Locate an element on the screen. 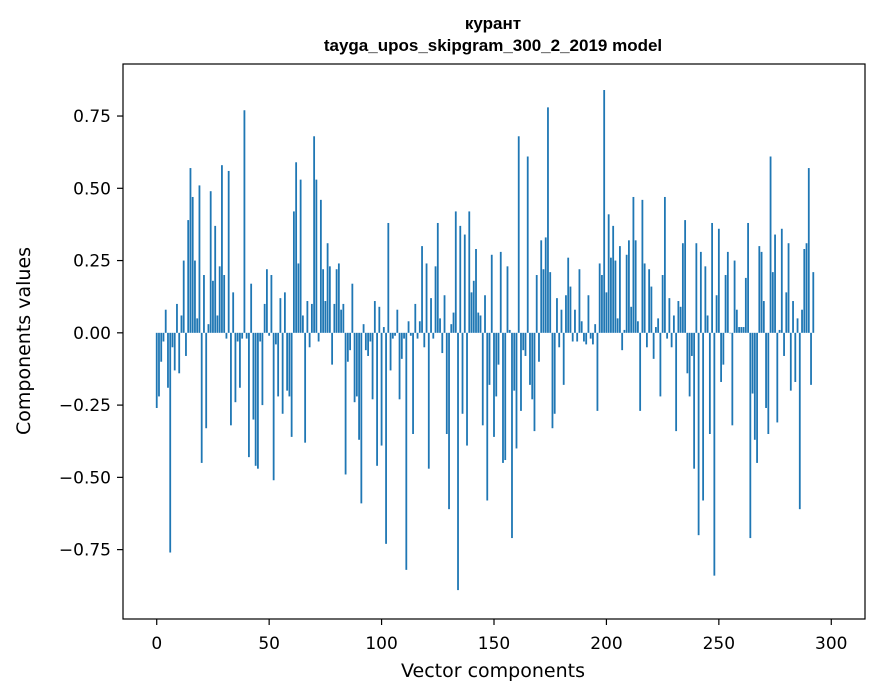 Image resolution: width=880 pixels, height=696 pixels. x-tick-label: 150 is located at coordinates (494, 644).